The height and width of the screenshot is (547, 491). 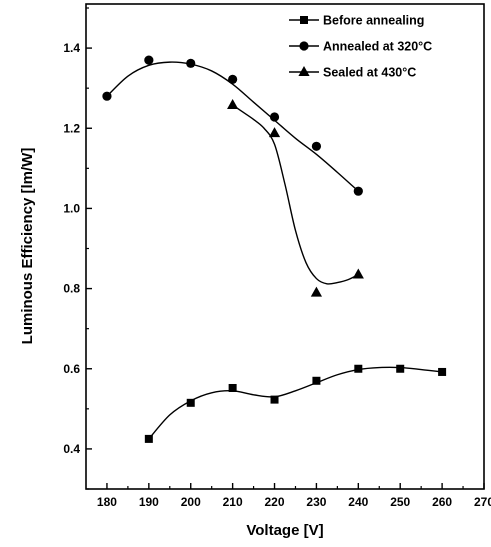 What do you see at coordinates (71, 208) in the screenshot?
I see `y-tick-label: 1.0` at bounding box center [71, 208].